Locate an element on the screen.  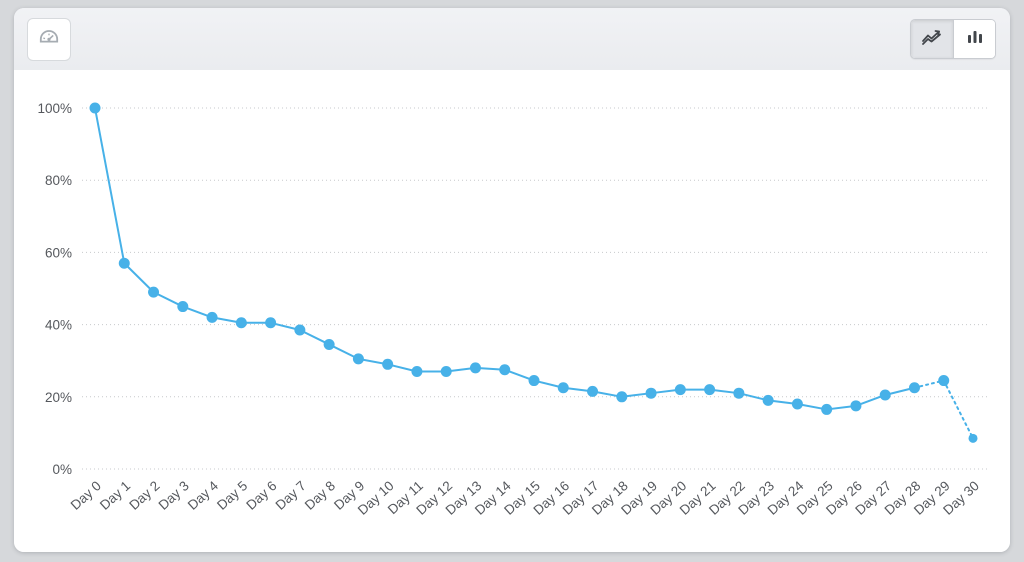
line-chart-icon is located at coordinates (932, 39).